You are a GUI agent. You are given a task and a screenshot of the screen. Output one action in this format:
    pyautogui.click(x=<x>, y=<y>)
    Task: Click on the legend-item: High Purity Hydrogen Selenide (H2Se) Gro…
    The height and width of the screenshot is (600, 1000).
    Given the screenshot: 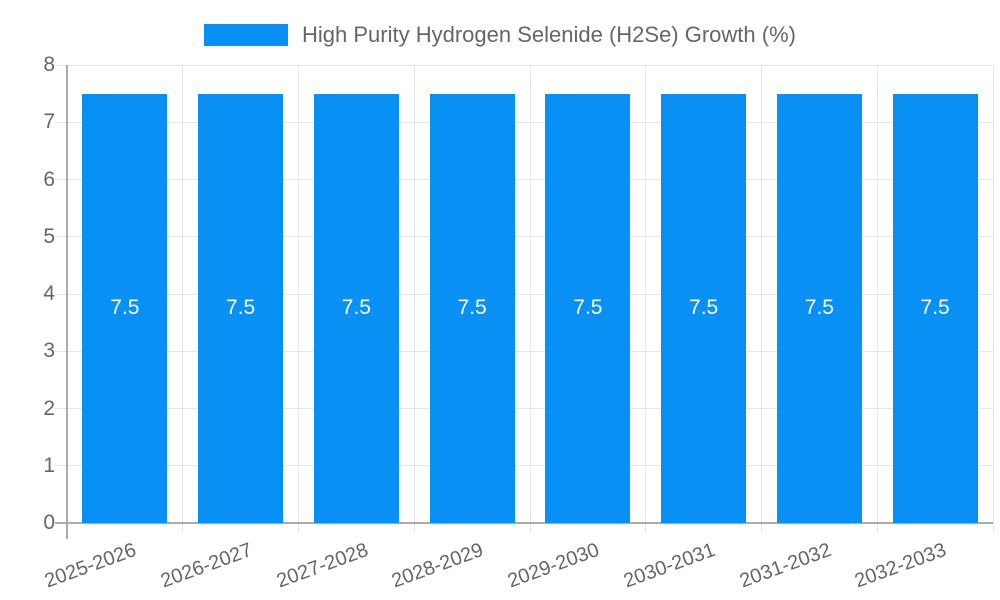 What is the action you would take?
    pyautogui.click(x=500, y=35)
    